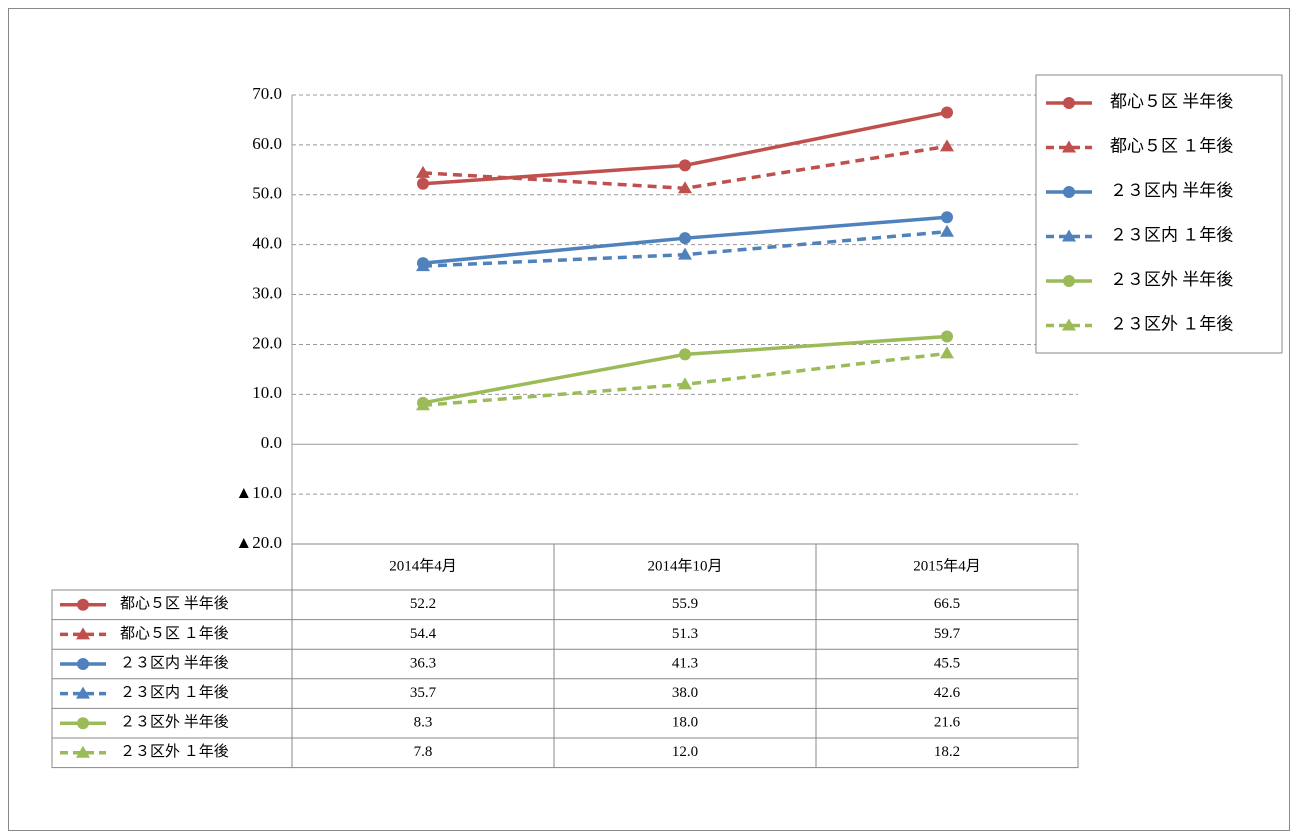  What do you see at coordinates (947, 604) in the screenshot?
I see `table-value: 66.5` at bounding box center [947, 604].